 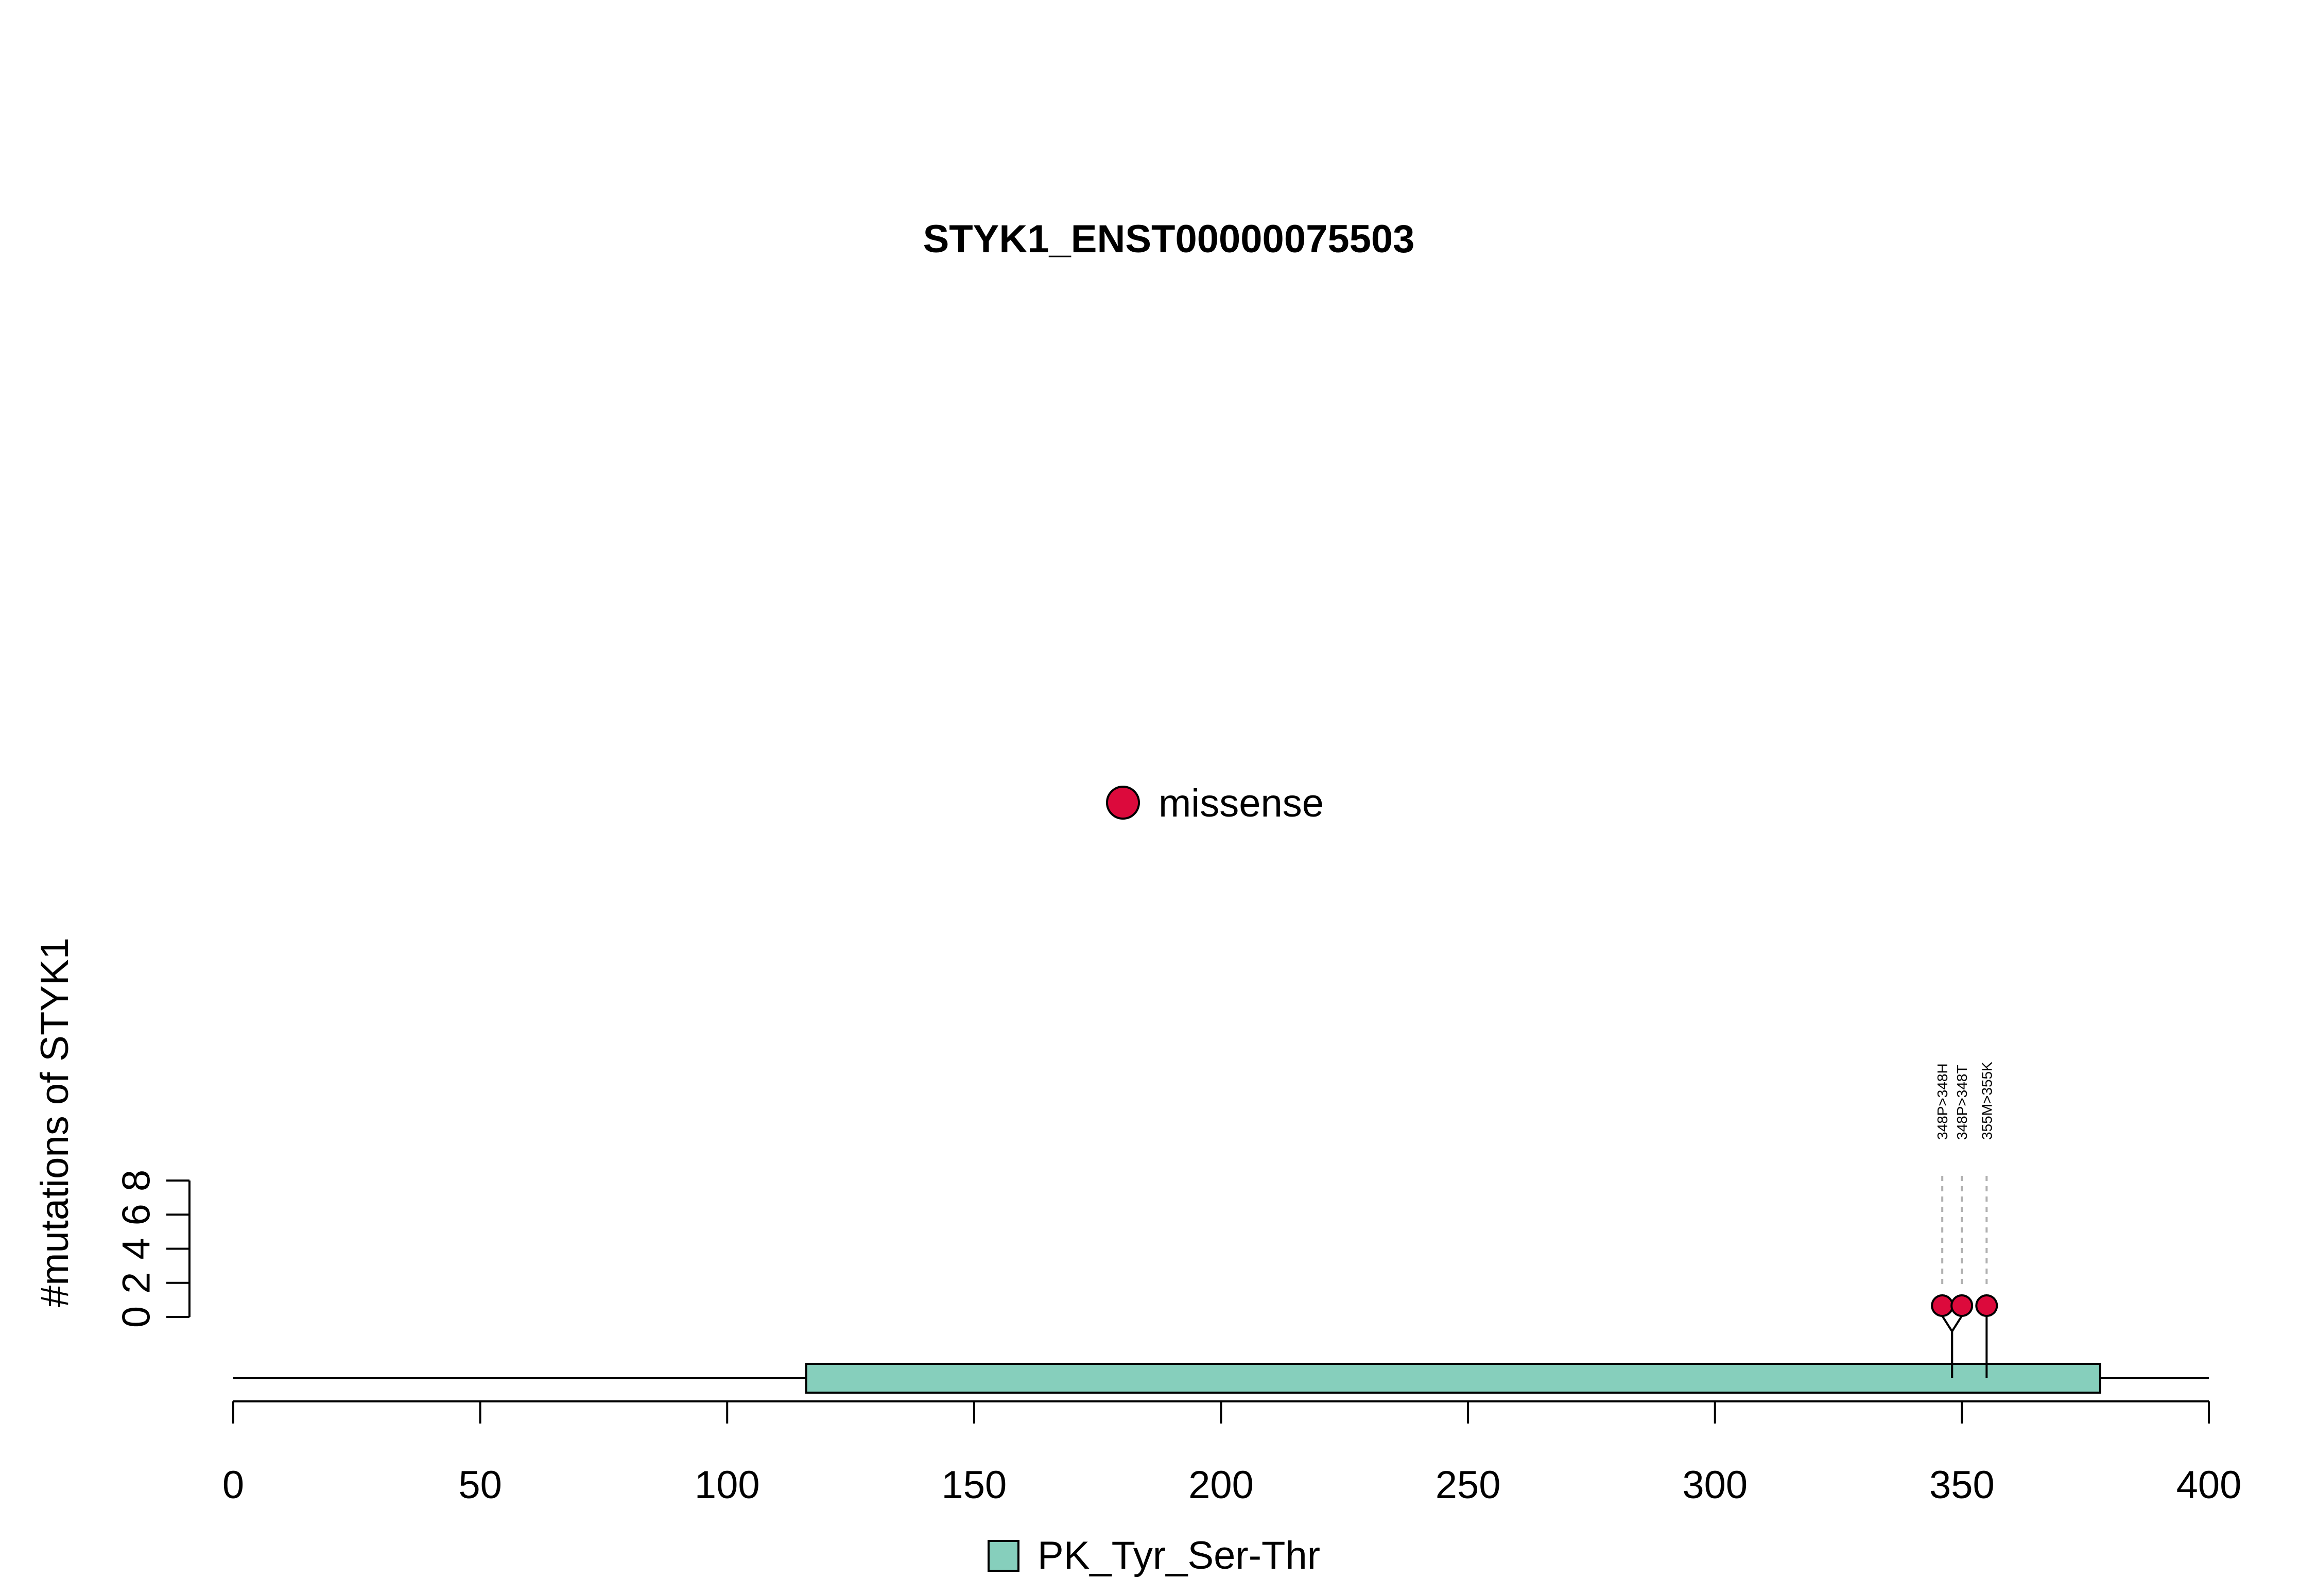 I want to click on domain-legend-swatch, so click(x=1003, y=1556).